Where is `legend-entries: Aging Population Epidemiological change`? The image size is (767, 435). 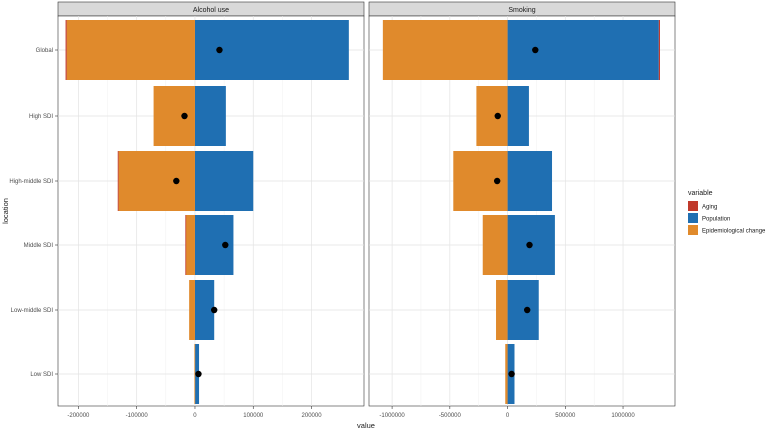
legend-entries: Aging Population Epidemiological change is located at coordinates (727, 218).